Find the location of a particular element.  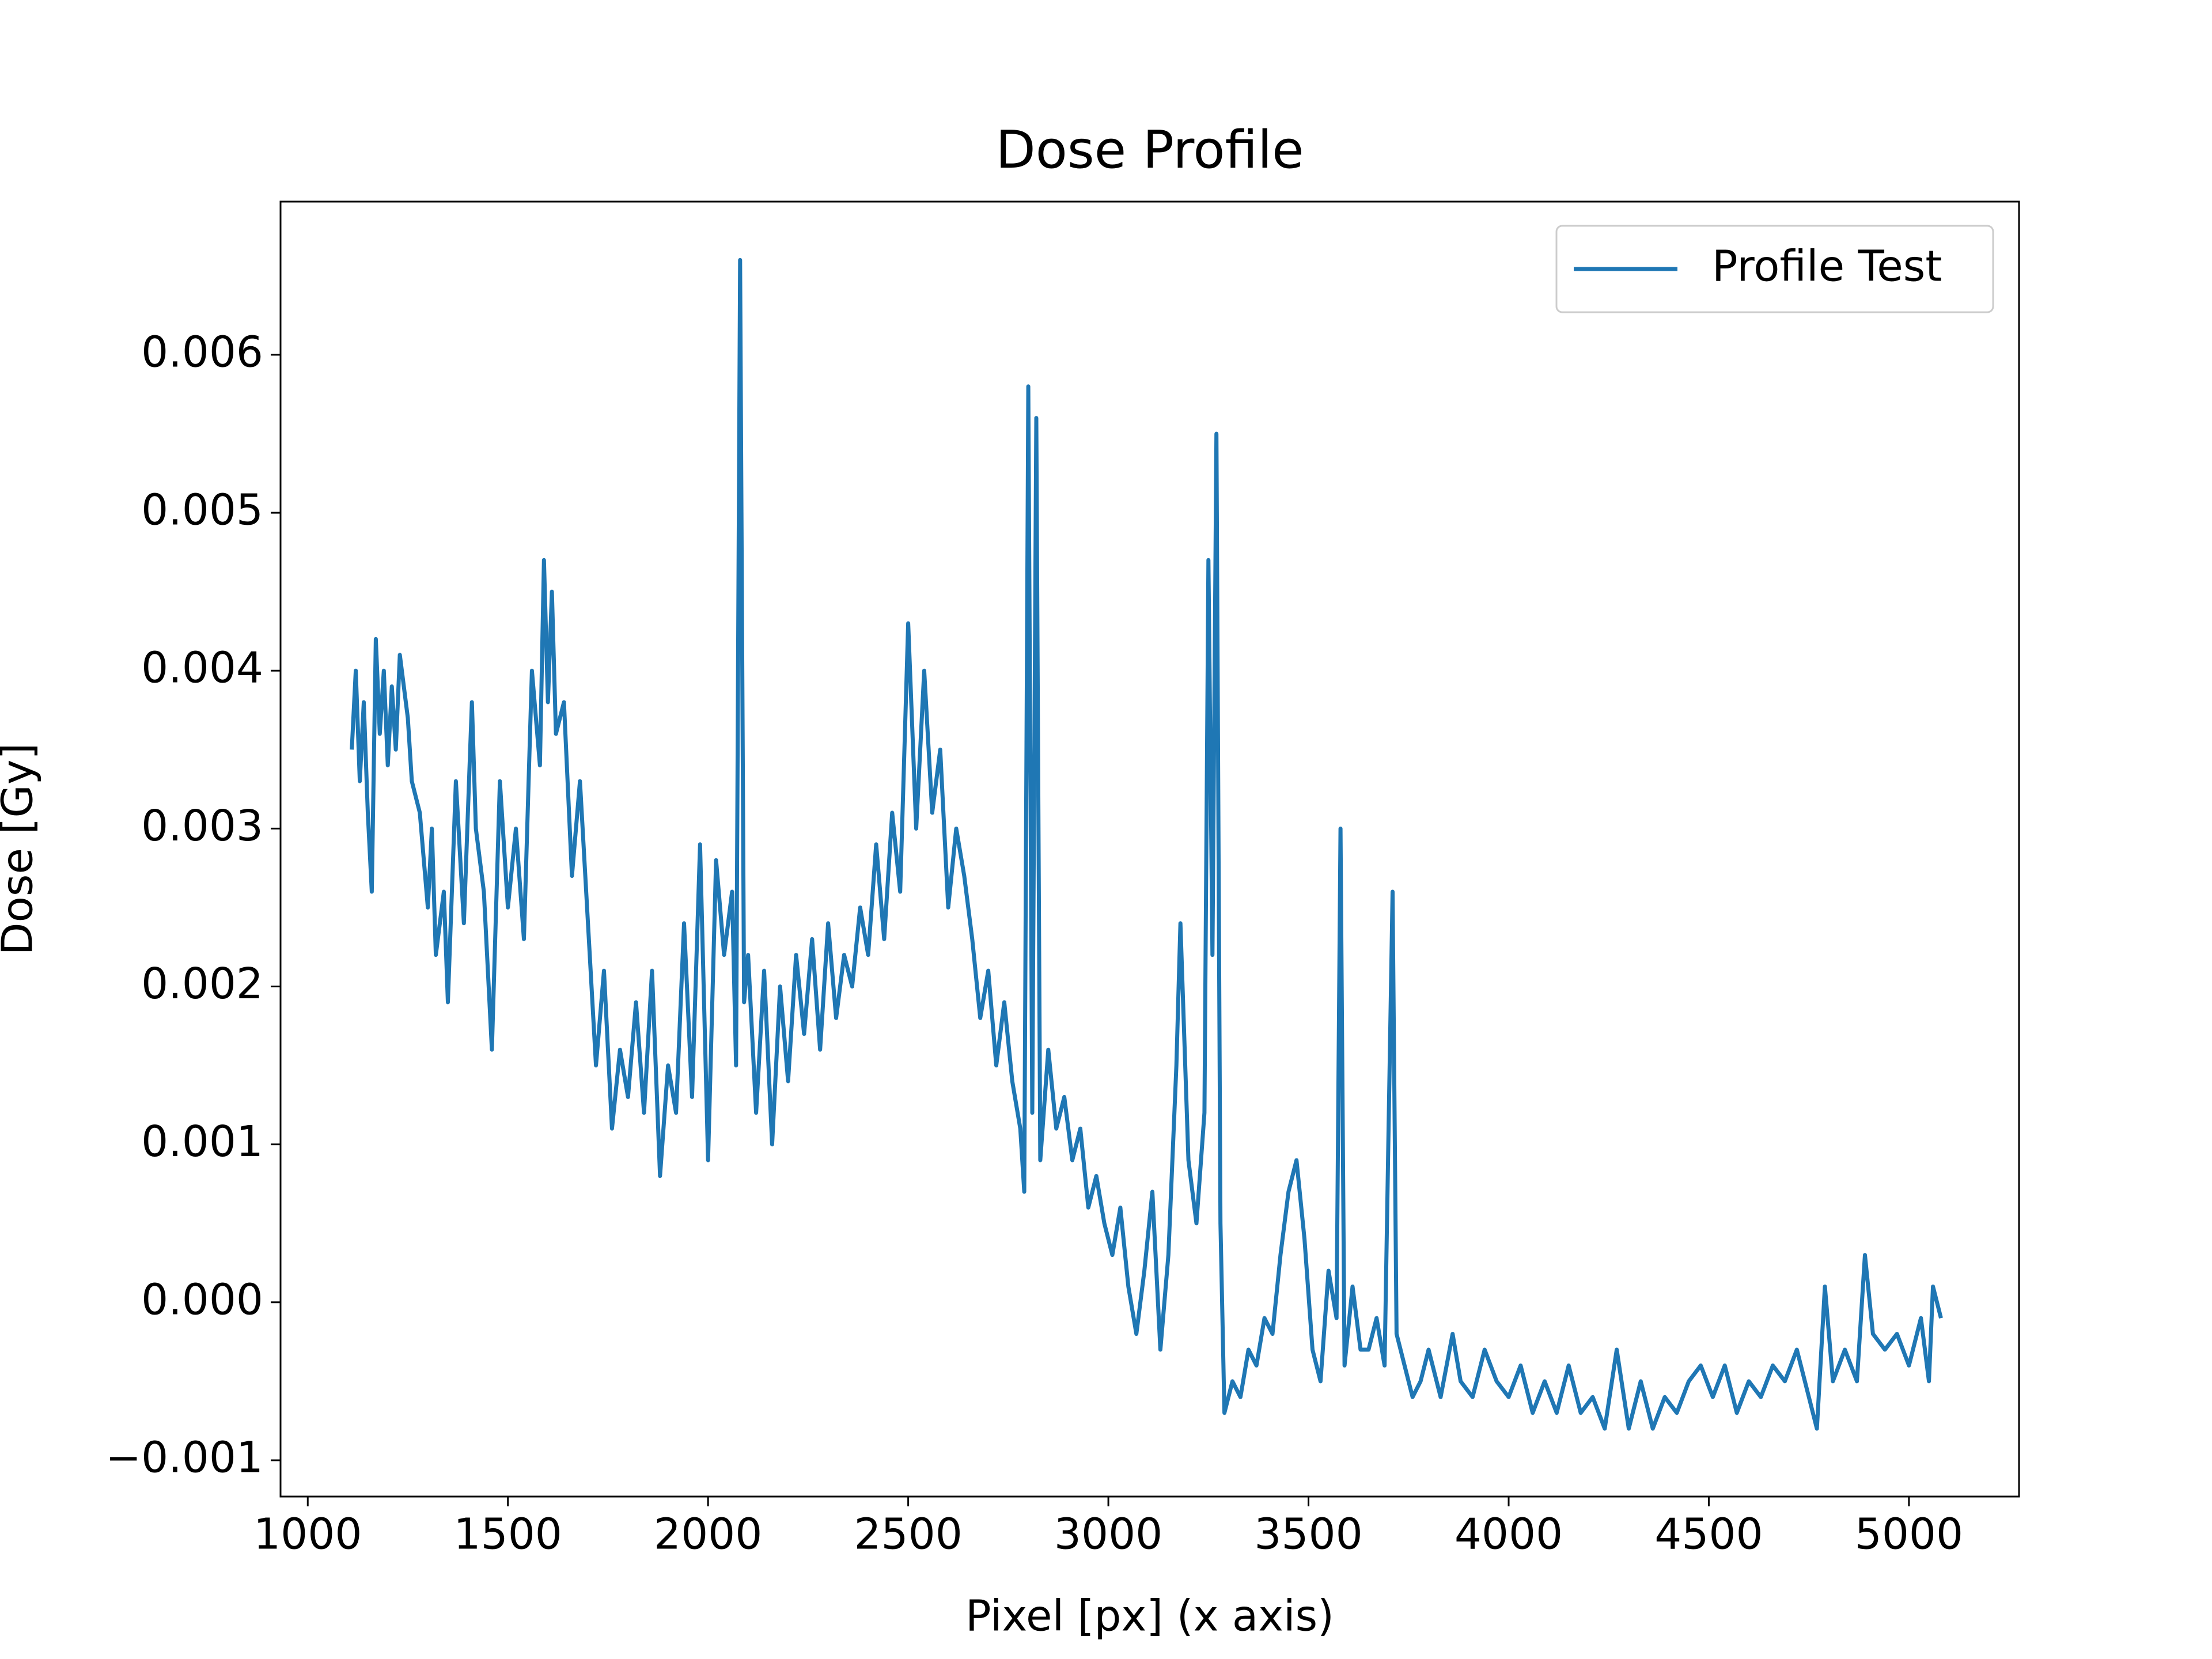

y-tick-label: 0.002 is located at coordinates (202, 984).